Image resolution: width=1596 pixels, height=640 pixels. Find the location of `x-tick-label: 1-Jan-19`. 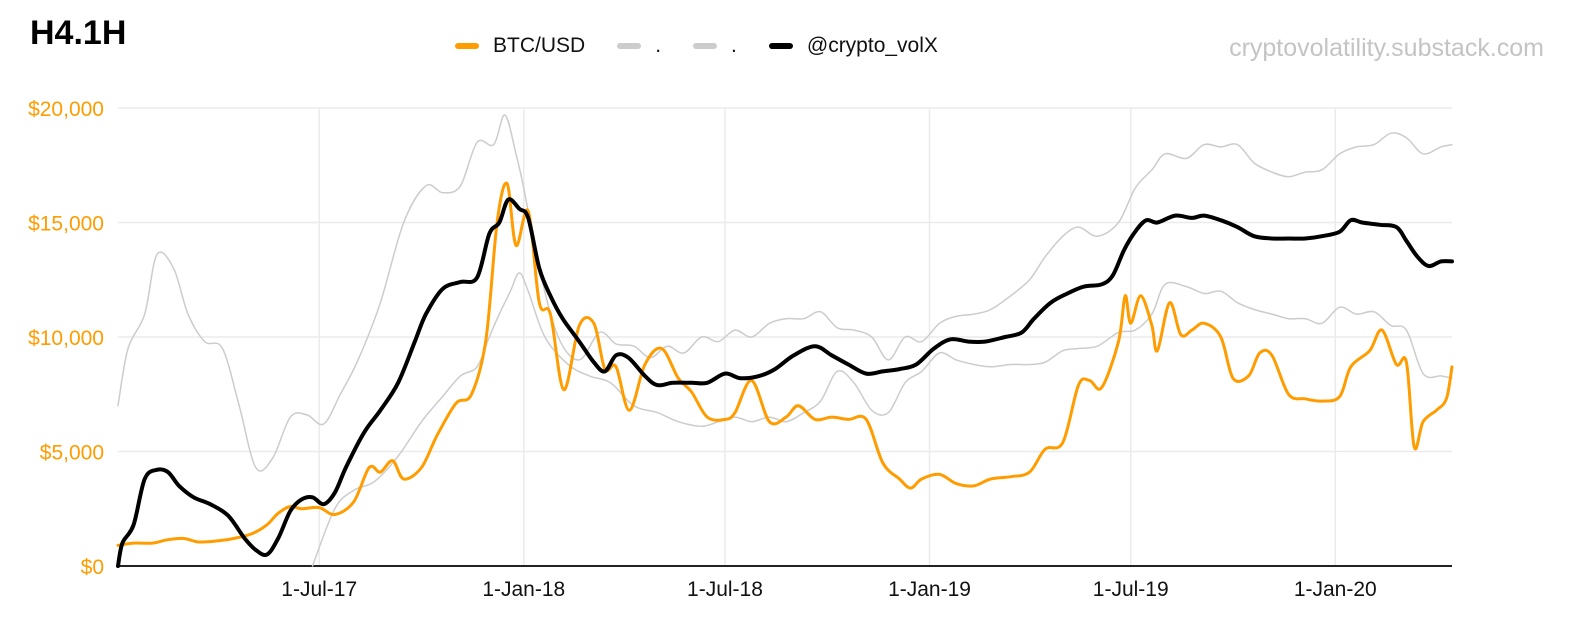

x-tick-label: 1-Jan-19 is located at coordinates (929, 589).